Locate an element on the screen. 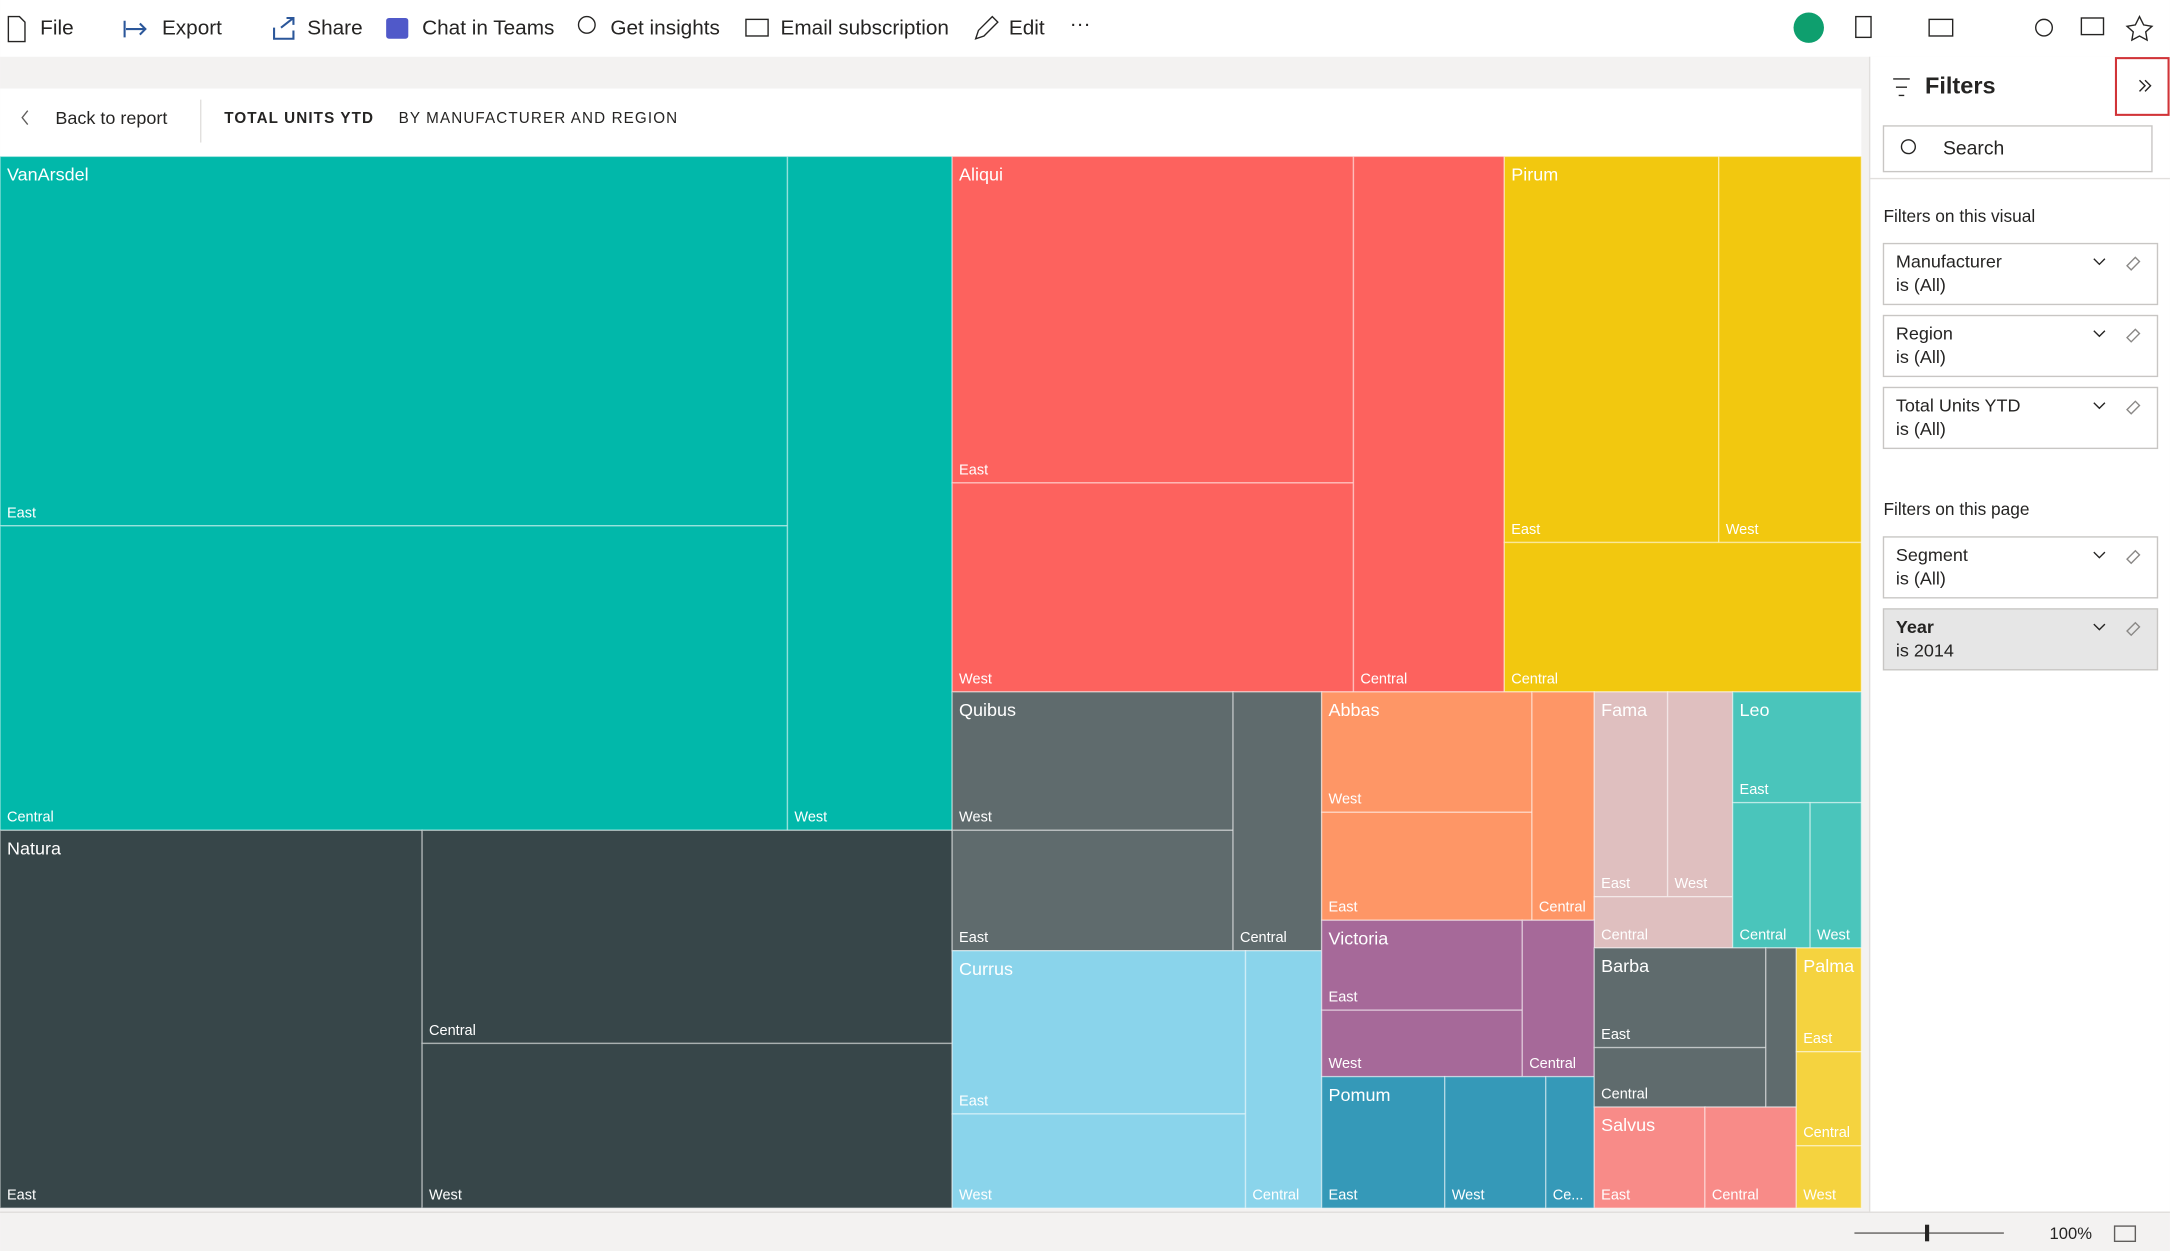  file-icon is located at coordinates (16, 29).